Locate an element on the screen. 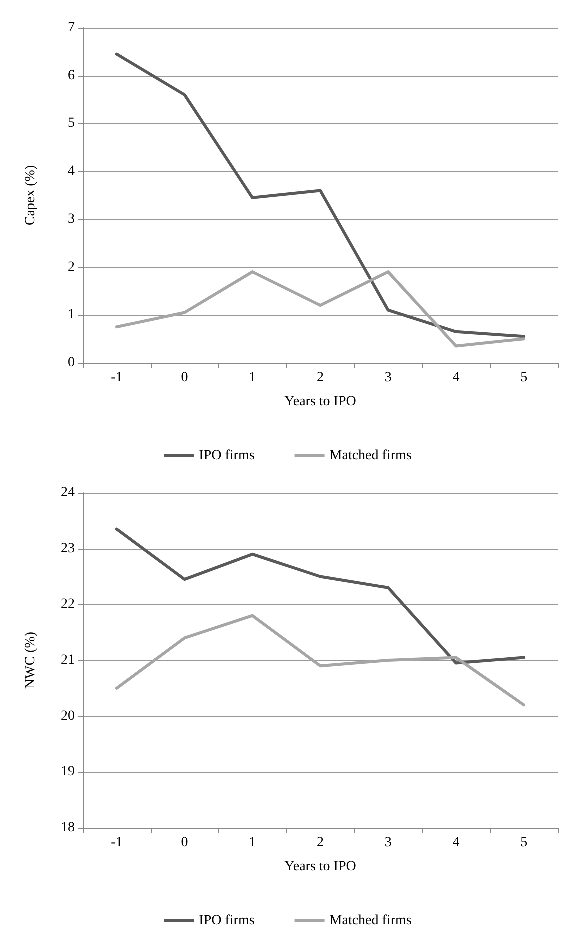  y-tick-label: 23 is located at coordinates (68, 548).